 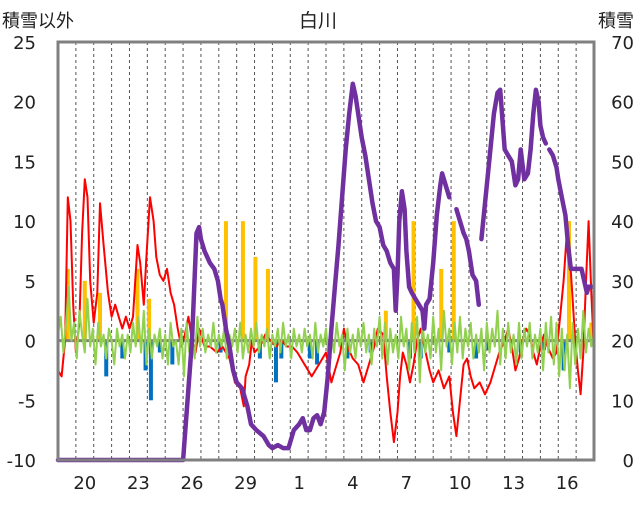 What do you see at coordinates (616, 21) in the screenshot?
I see `right-axis-title: 積雪` at bounding box center [616, 21].